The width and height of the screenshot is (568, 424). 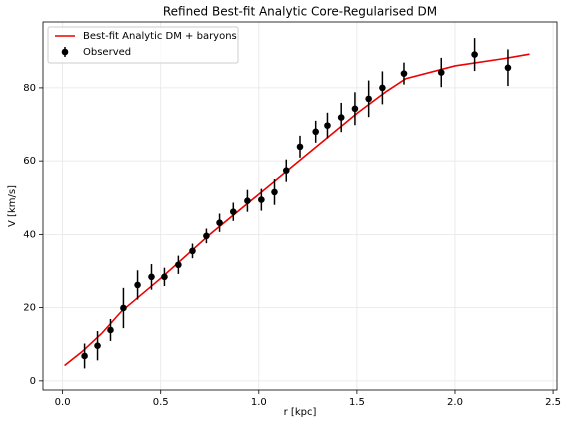 What do you see at coordinates (107, 52) in the screenshot?
I see `legend-label: Observed` at bounding box center [107, 52].